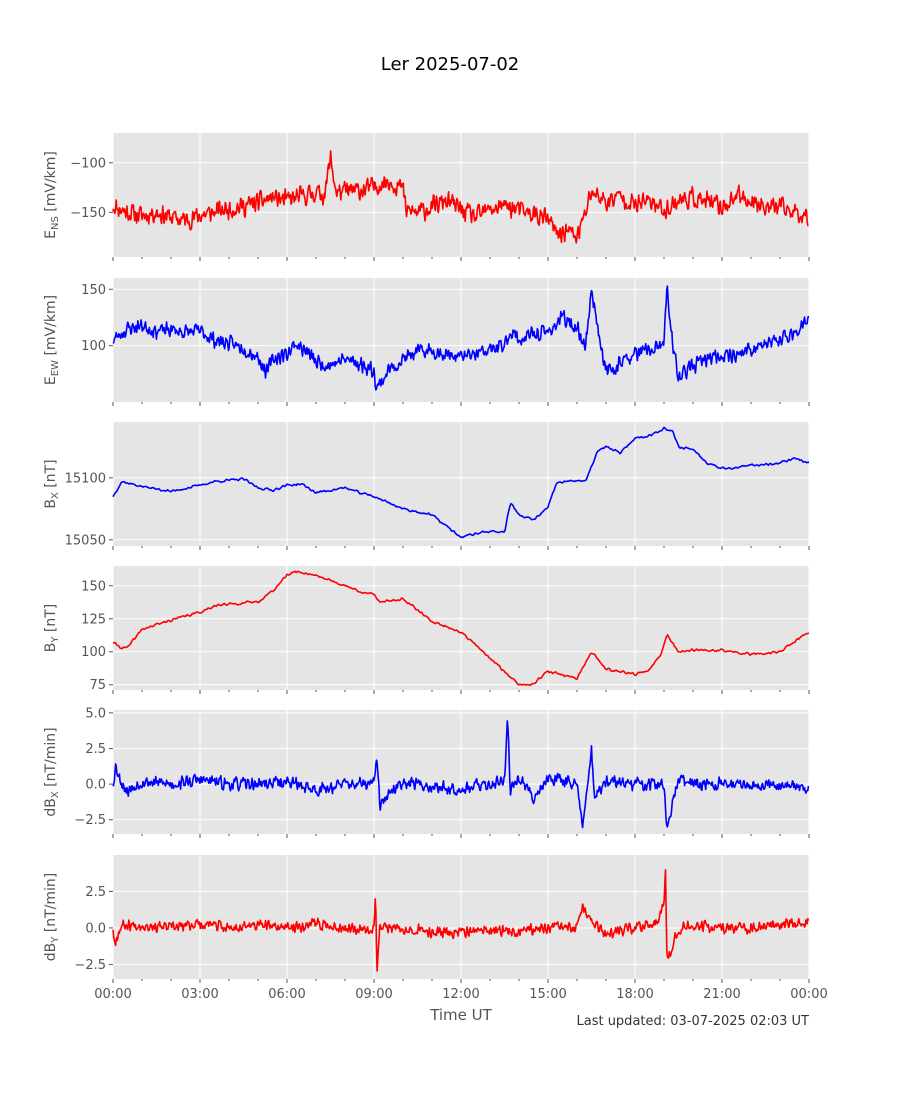 The image size is (900, 1100). What do you see at coordinates (634, 994) in the screenshot?
I see `x-tick-label: 18:00` at bounding box center [634, 994].